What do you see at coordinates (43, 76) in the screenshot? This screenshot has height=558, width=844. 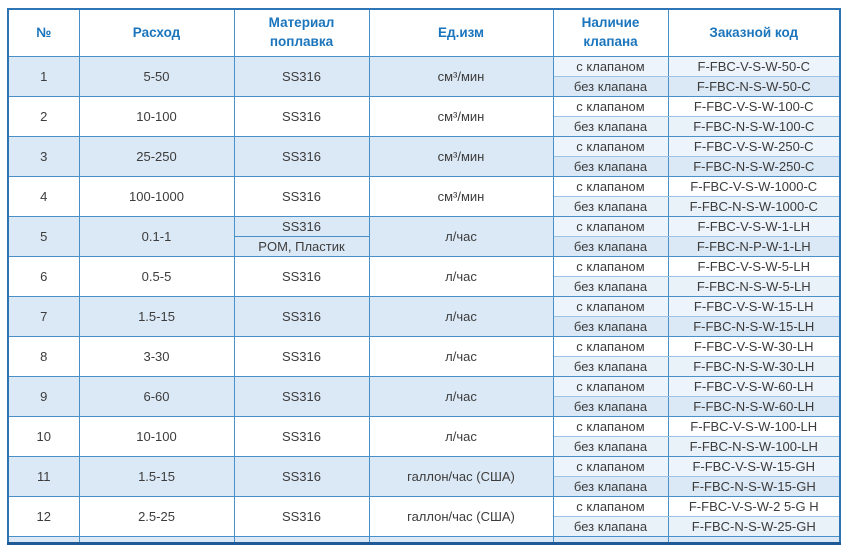 I see `cell-number: 1` at bounding box center [43, 76].